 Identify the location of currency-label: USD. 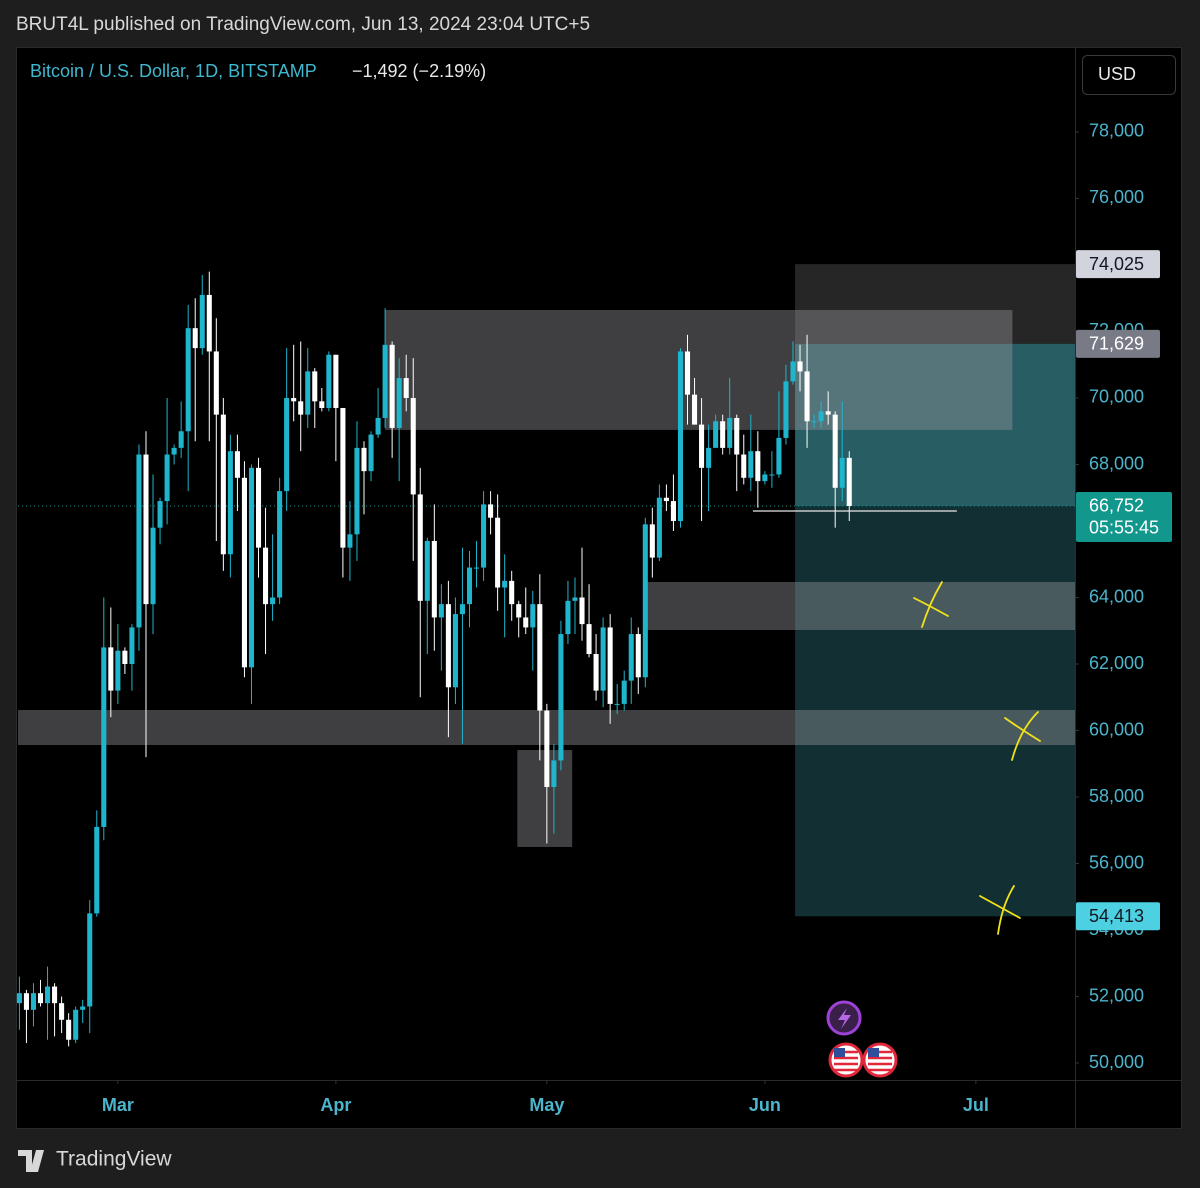
(1117, 74).